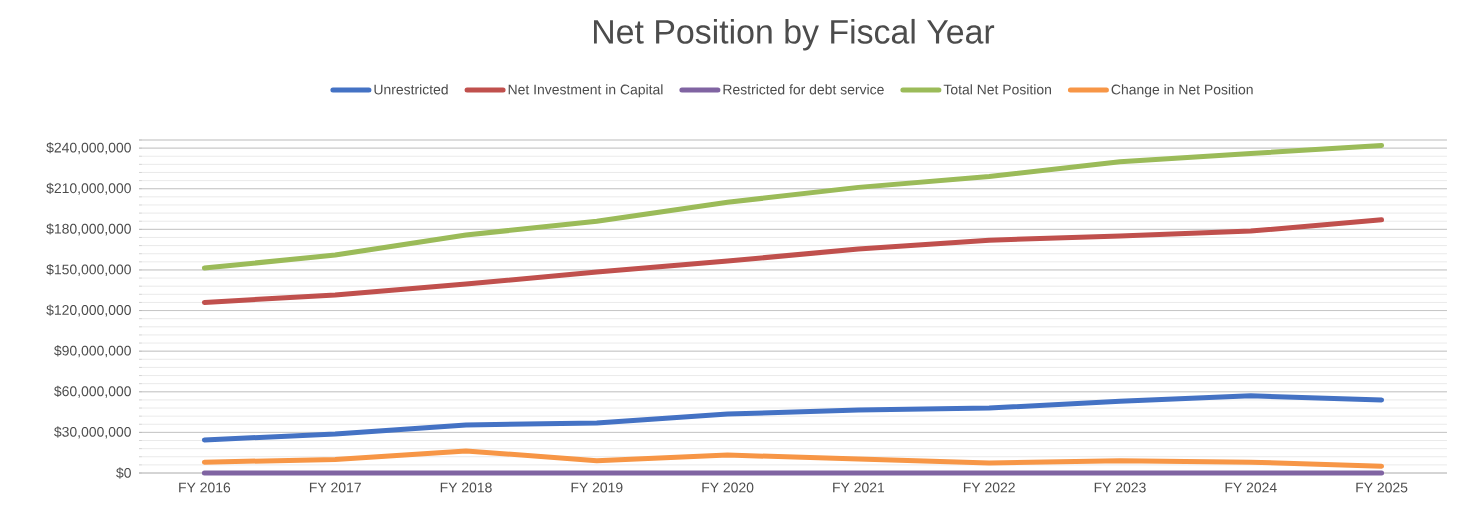 The height and width of the screenshot is (512, 1478). I want to click on y-tick-label: $0, so click(123, 473).